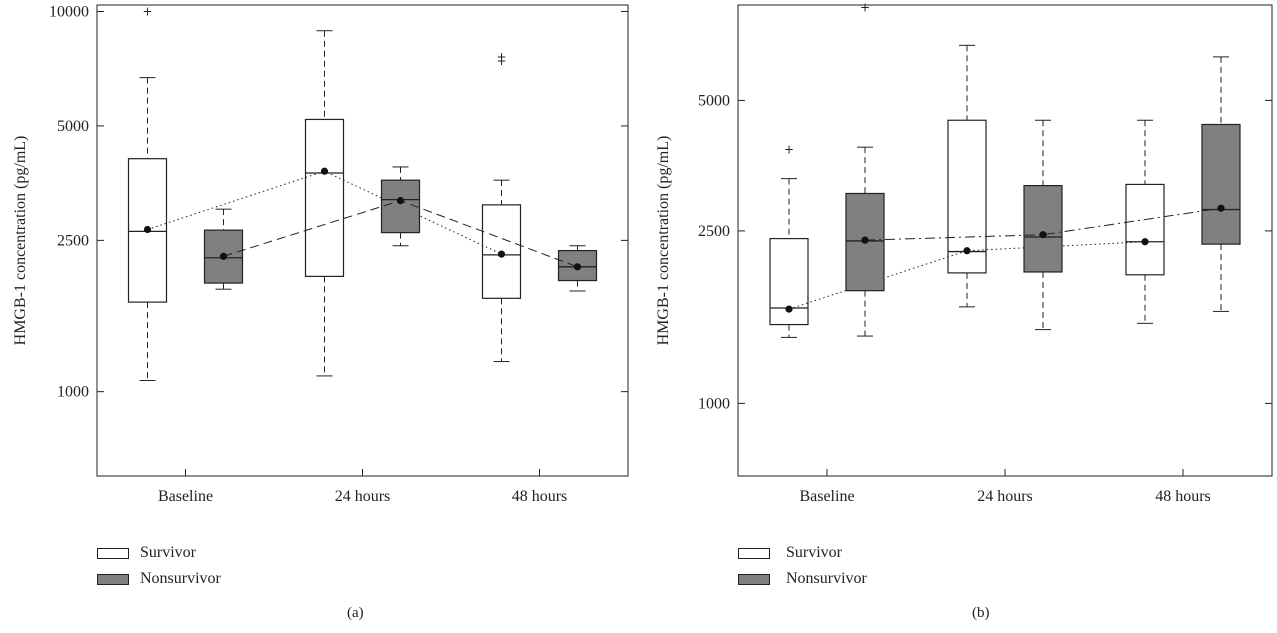 The width and height of the screenshot is (1277, 633). Describe the element at coordinates (826, 578) in the screenshot. I see `legend-label-nonsurvivor-b: Nonsurvivor` at that location.